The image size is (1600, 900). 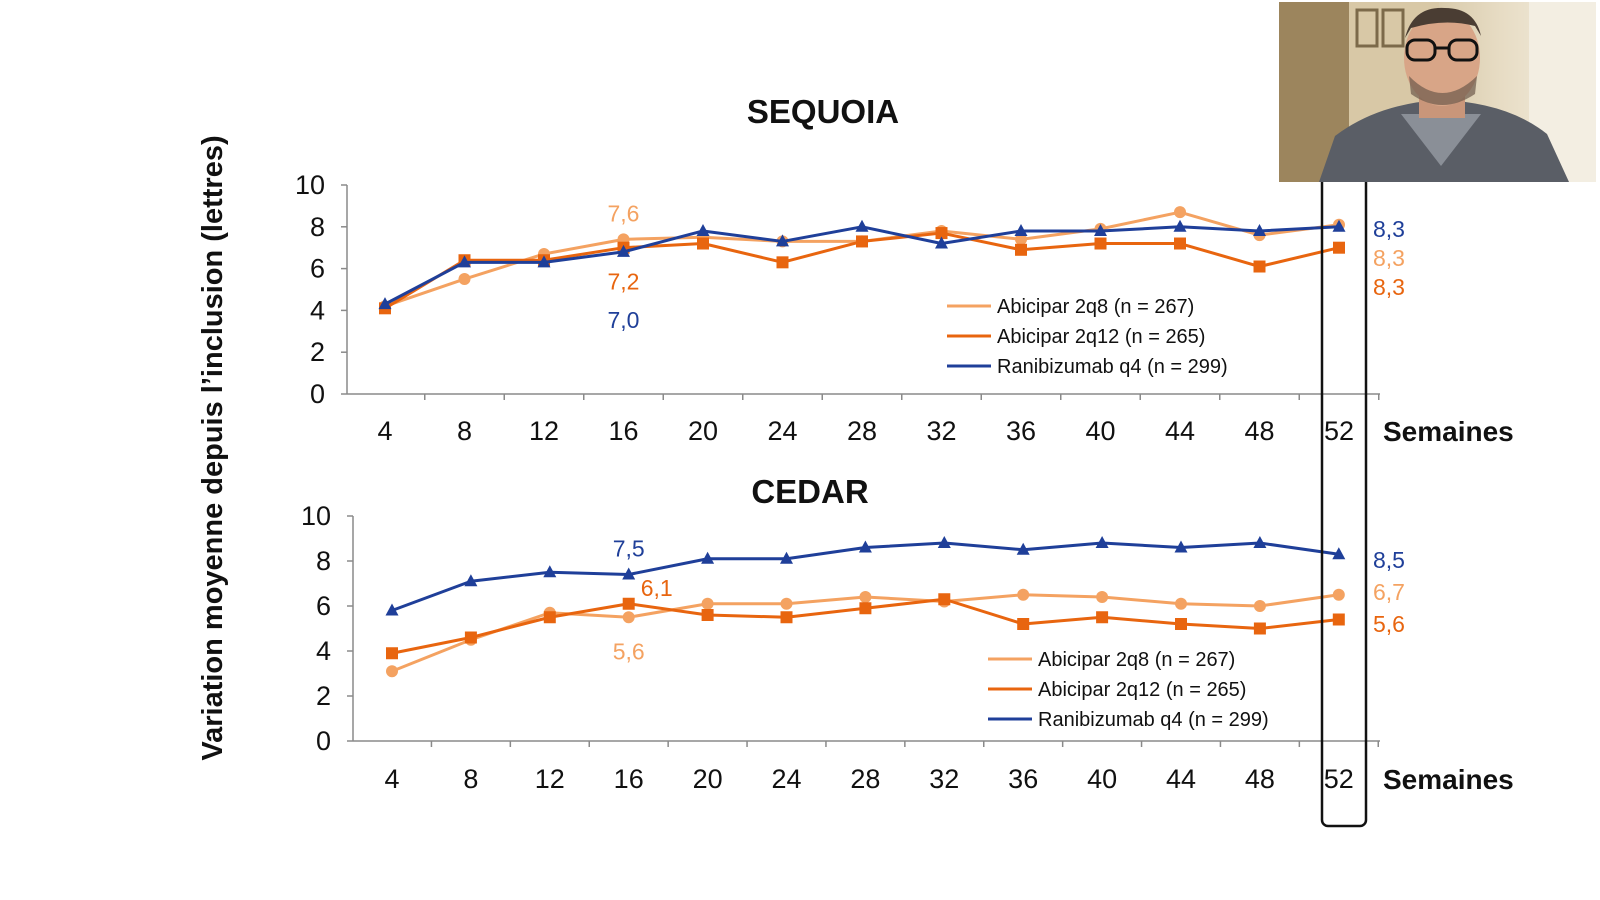 I want to click on week-52-highlight-box, so click(x=1344, y=501).